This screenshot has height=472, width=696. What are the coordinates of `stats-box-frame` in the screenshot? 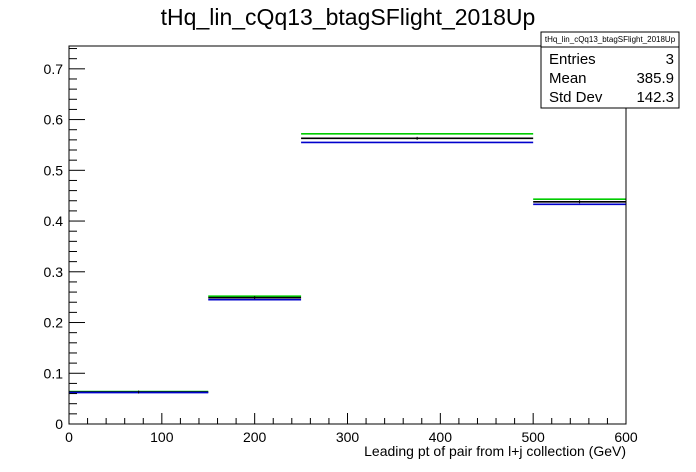 It's located at (610, 70).